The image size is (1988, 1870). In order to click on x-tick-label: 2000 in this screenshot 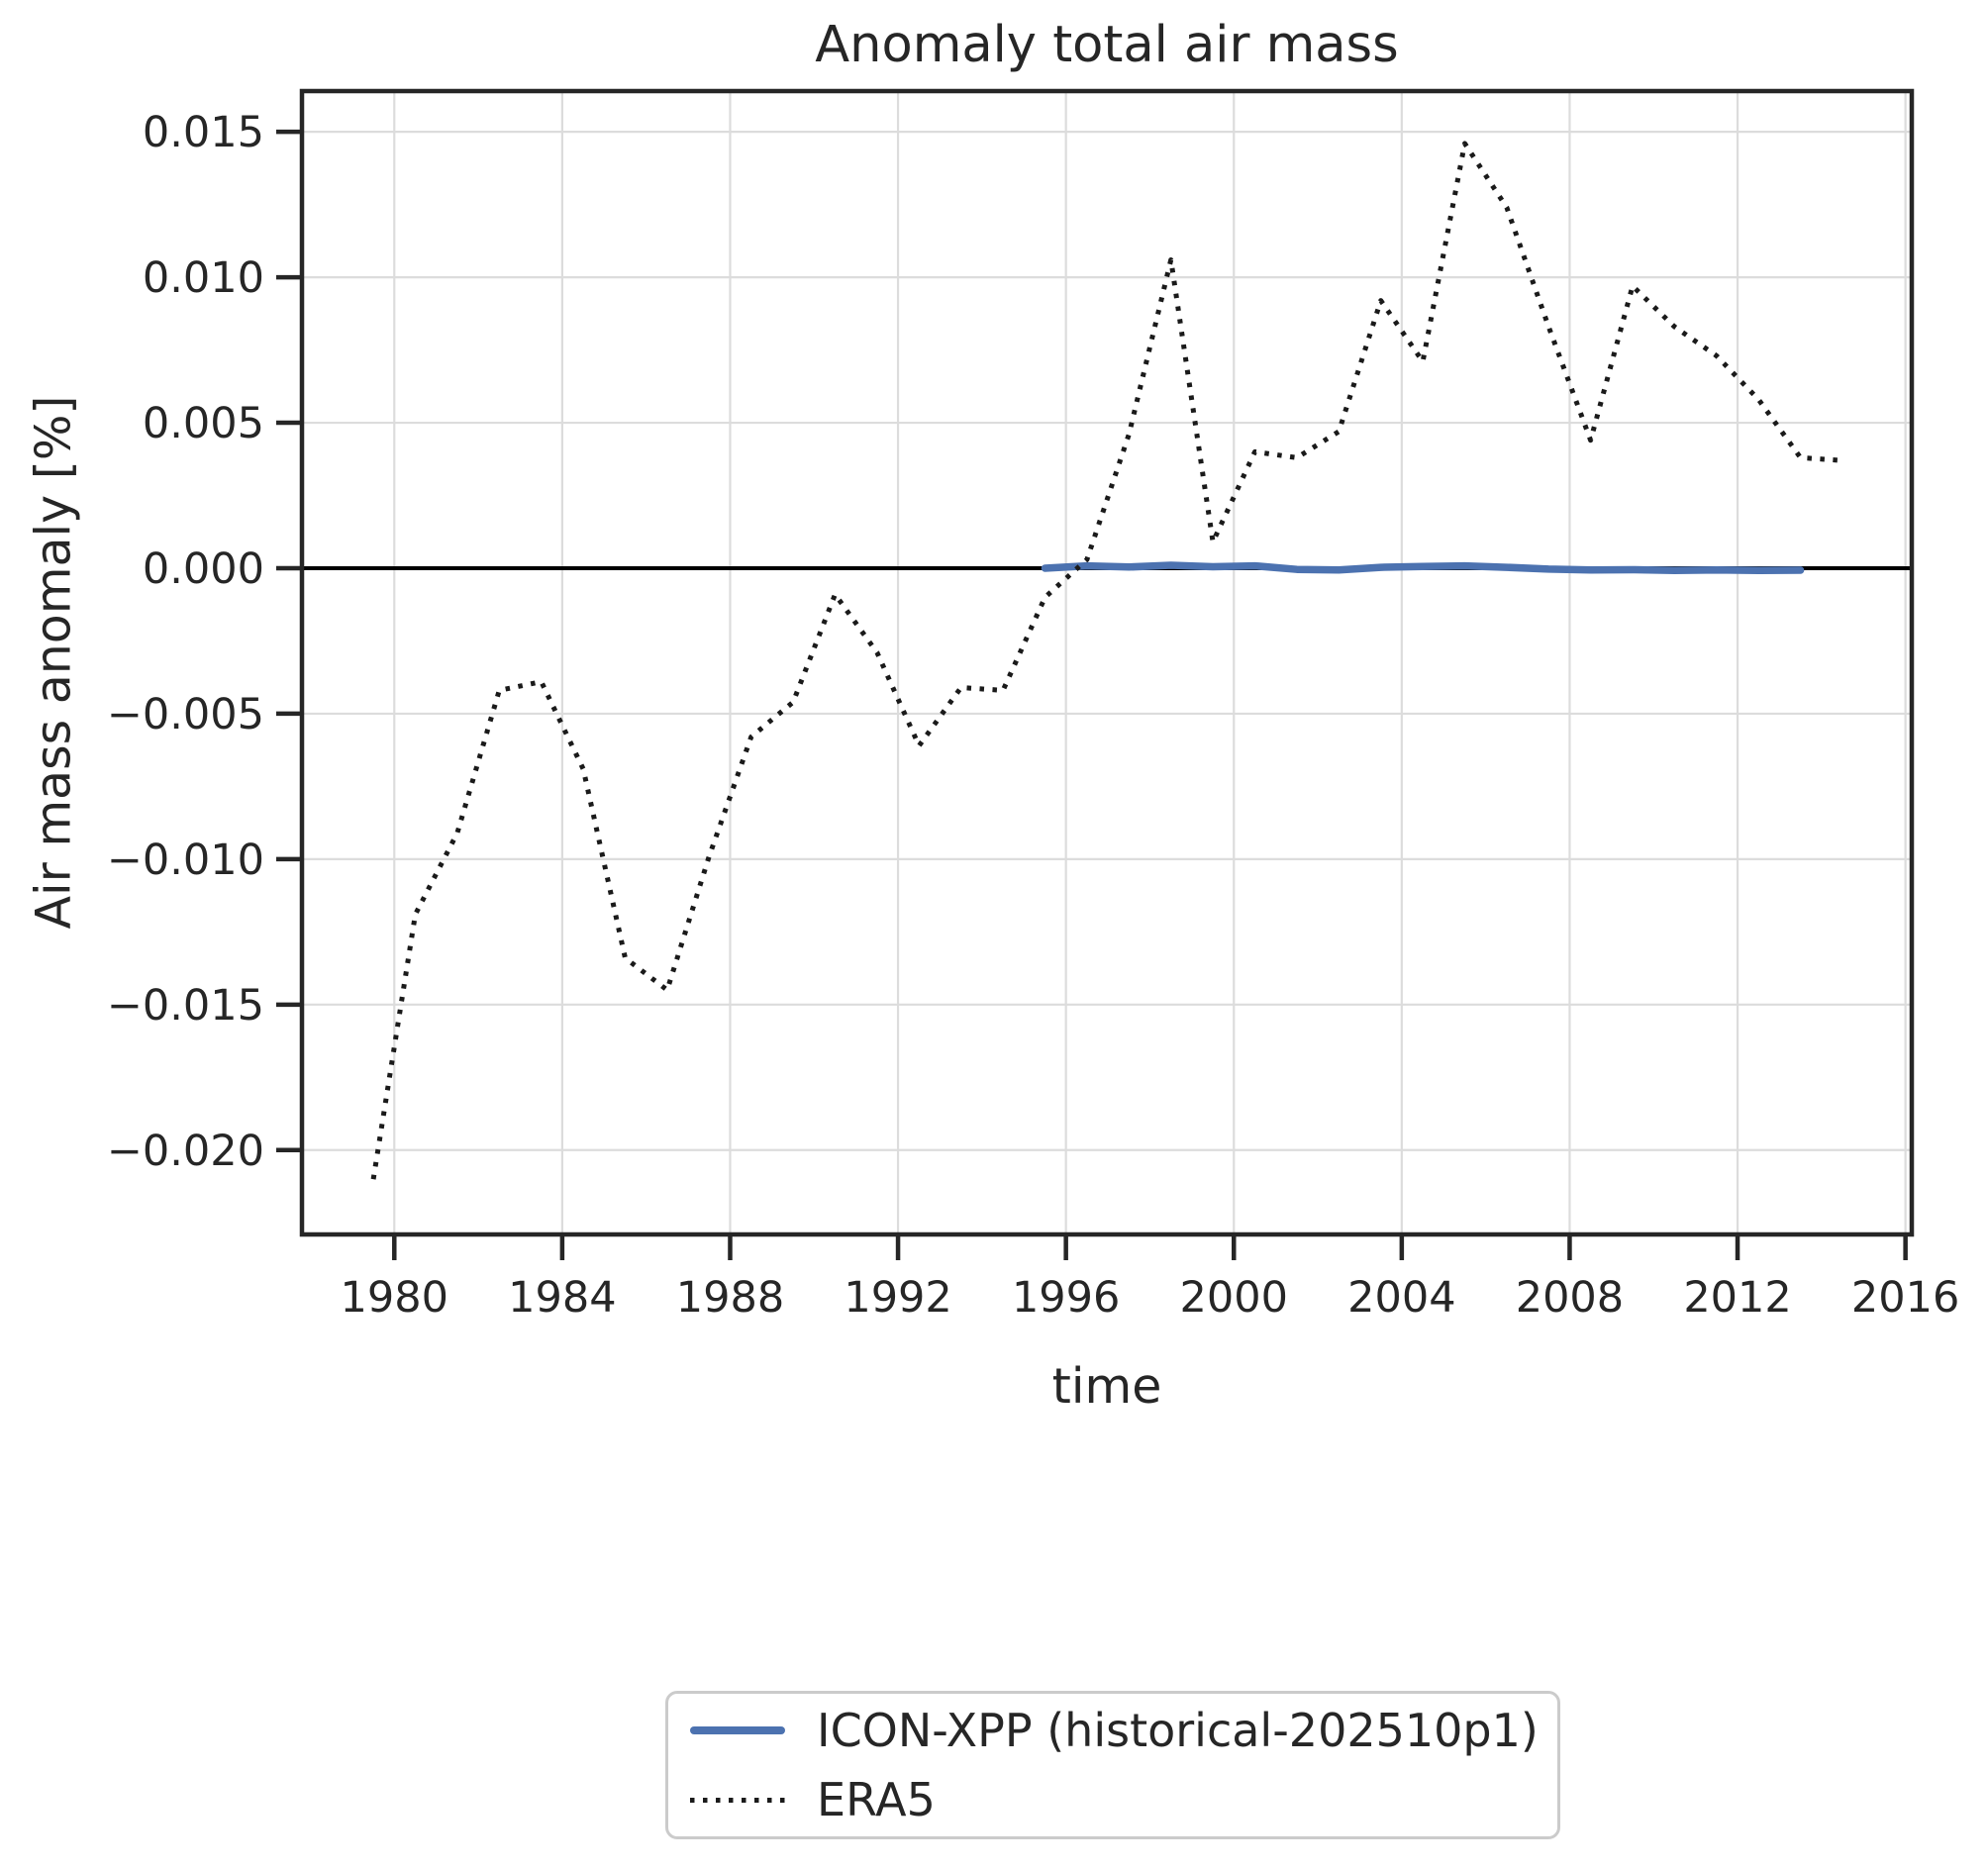, I will do `click(1234, 1298)`.